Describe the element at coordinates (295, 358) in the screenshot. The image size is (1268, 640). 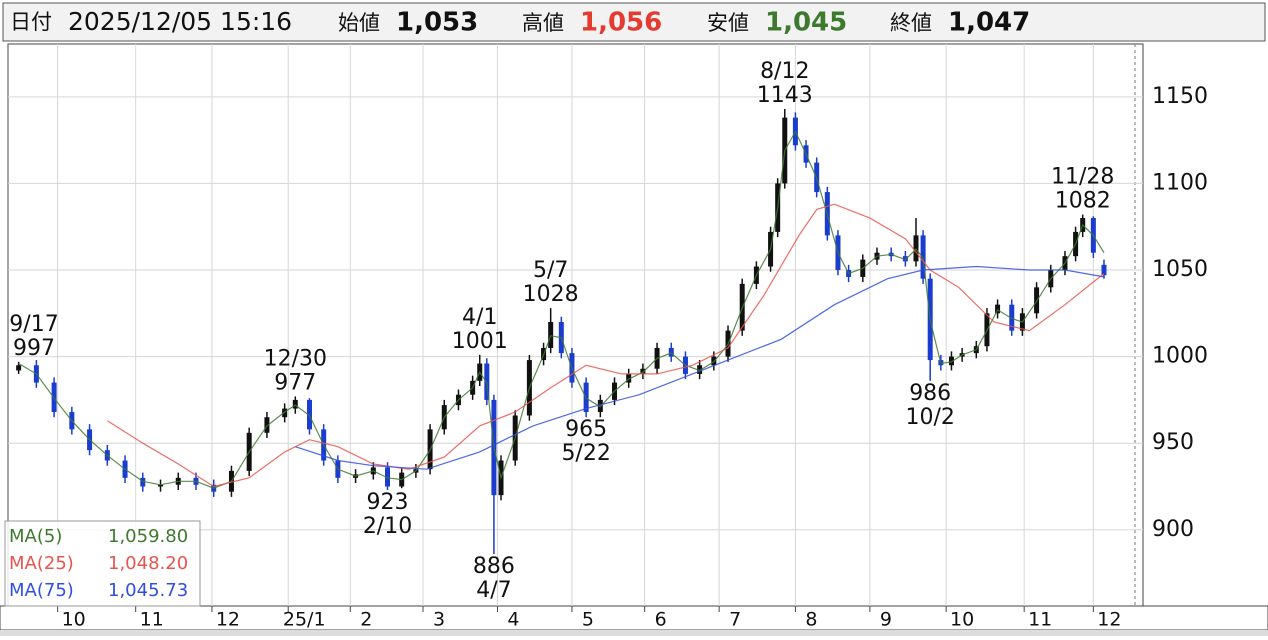
I see `annotation-date: 12/30` at that location.